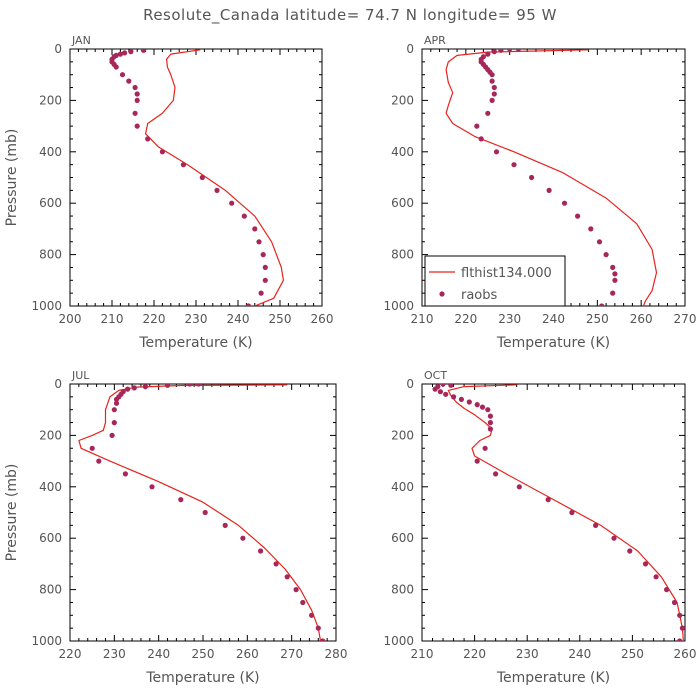 Image resolution: width=700 pixels, height=700 pixels. I want to click on panel-label: JAN, so click(81, 40).